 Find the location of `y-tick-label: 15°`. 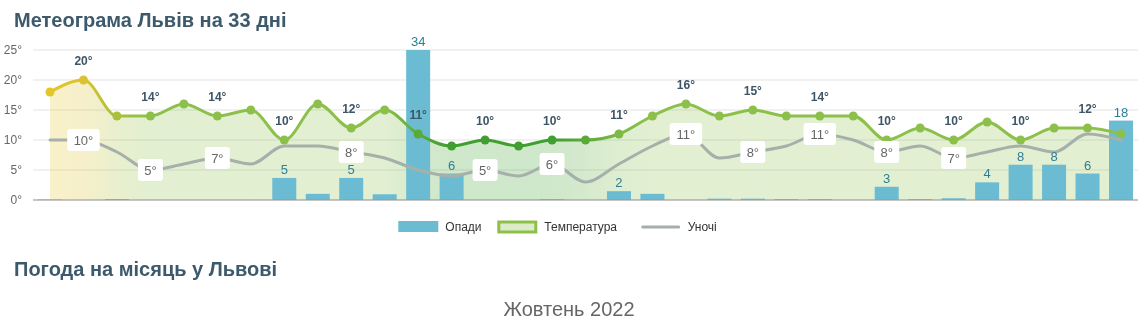

y-tick-label: 15° is located at coordinates (13, 110).